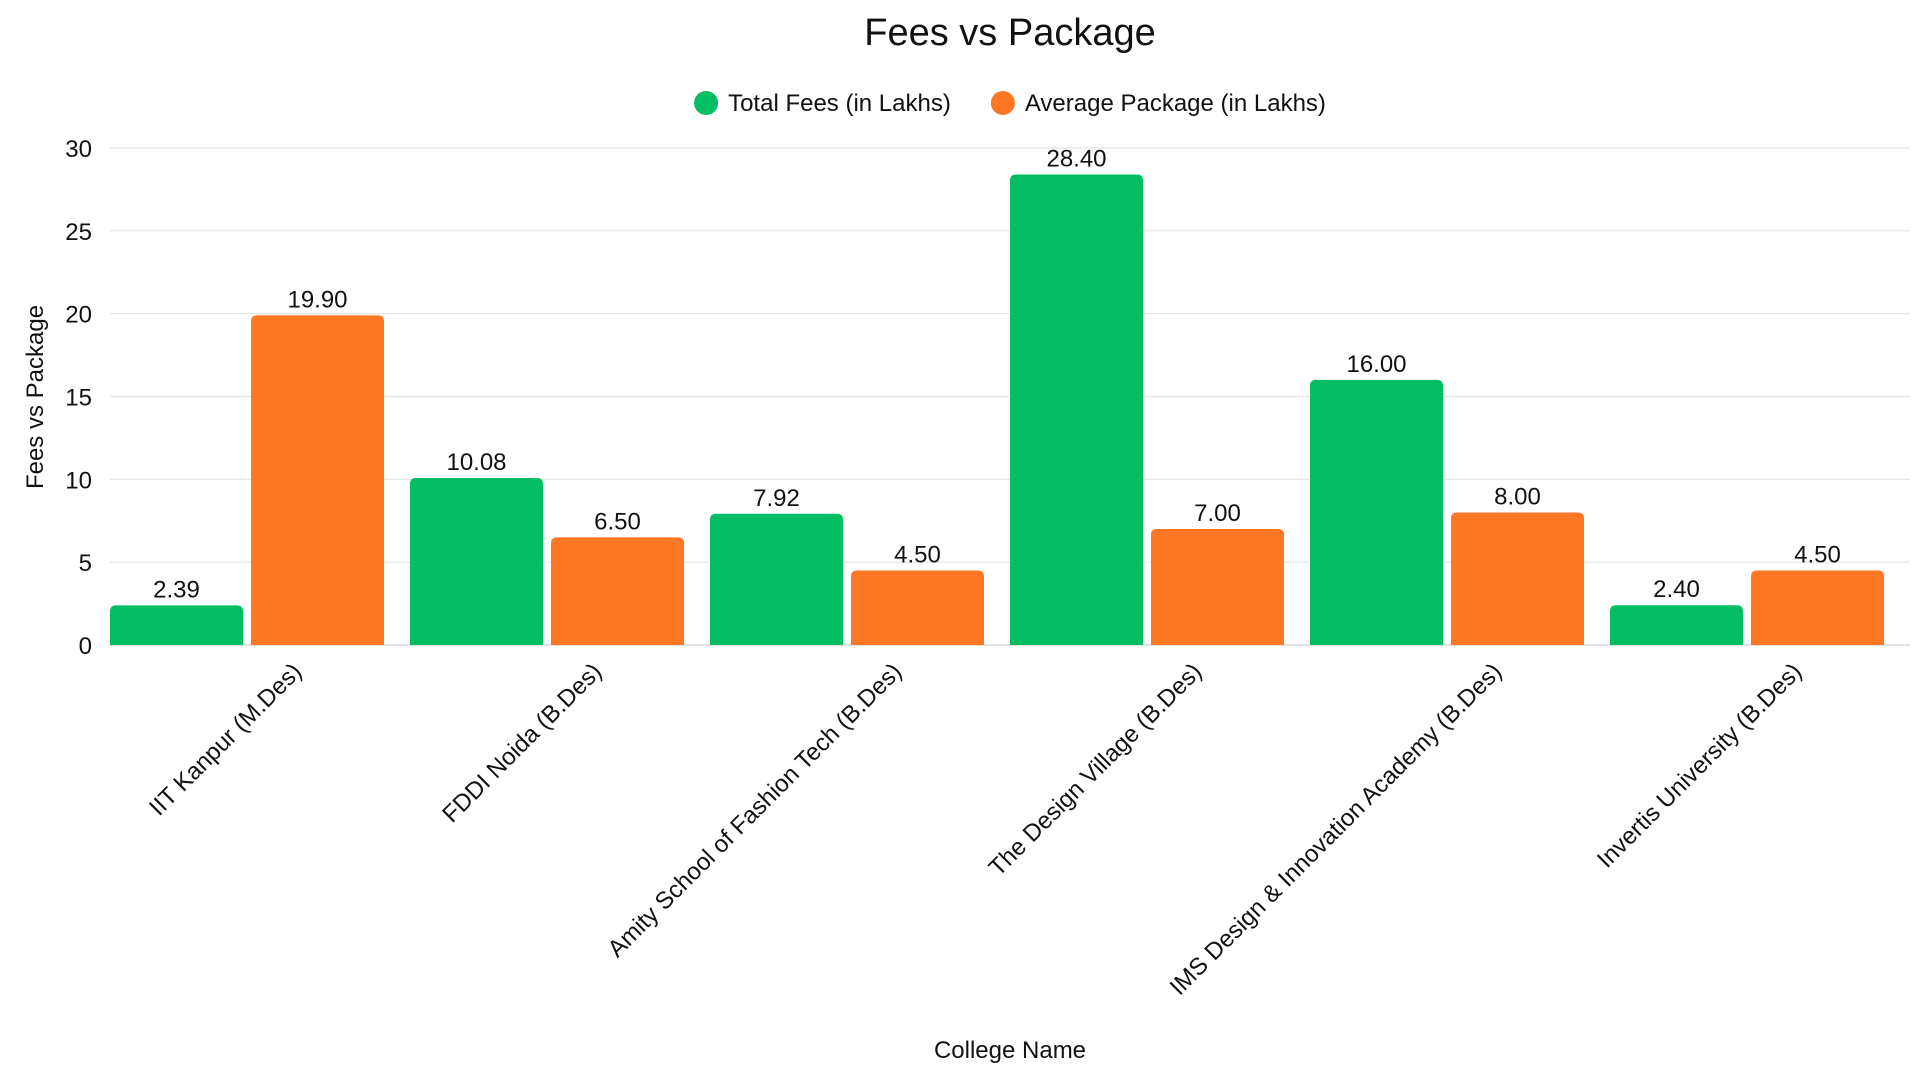  What do you see at coordinates (706, 103) in the screenshot?
I see `legend-swatch-total-fees` at bounding box center [706, 103].